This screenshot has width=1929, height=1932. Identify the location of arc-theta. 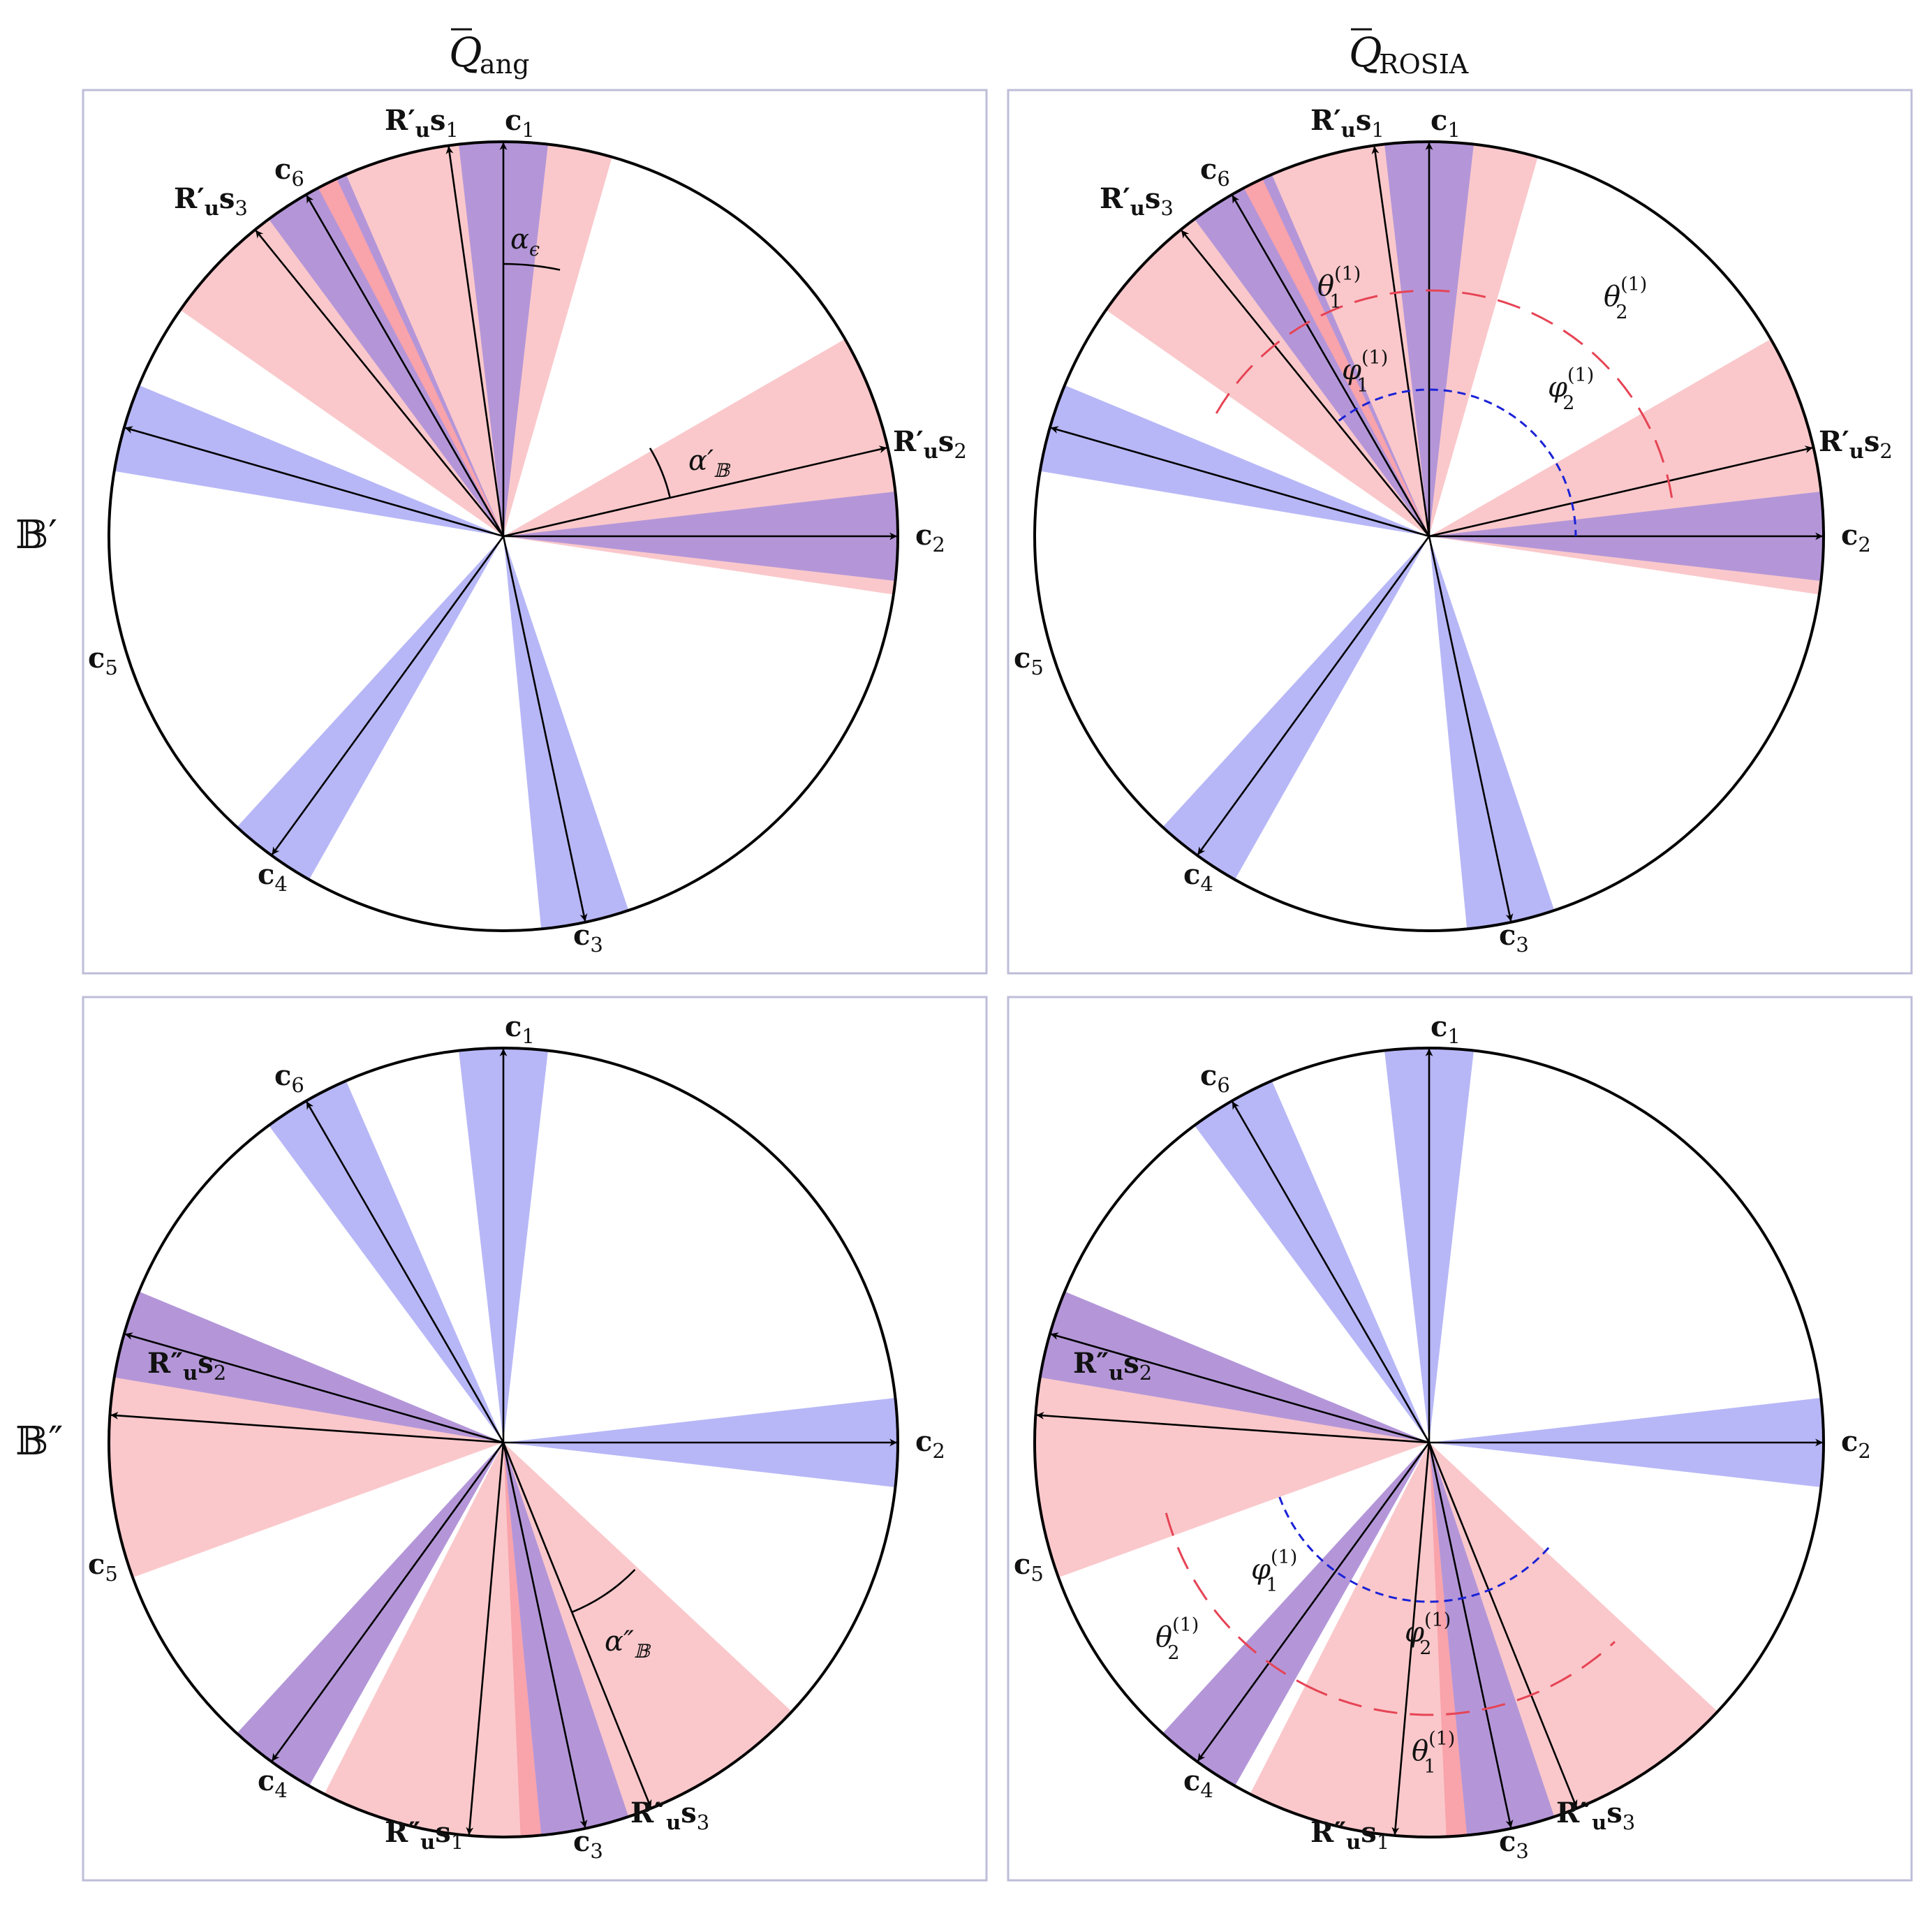
(1444, 398).